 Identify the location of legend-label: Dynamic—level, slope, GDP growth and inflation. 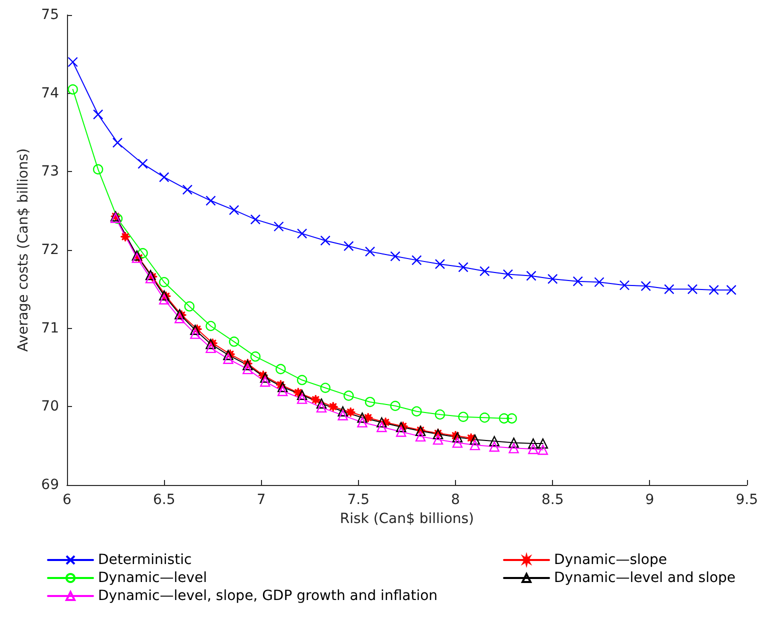
(268, 596).